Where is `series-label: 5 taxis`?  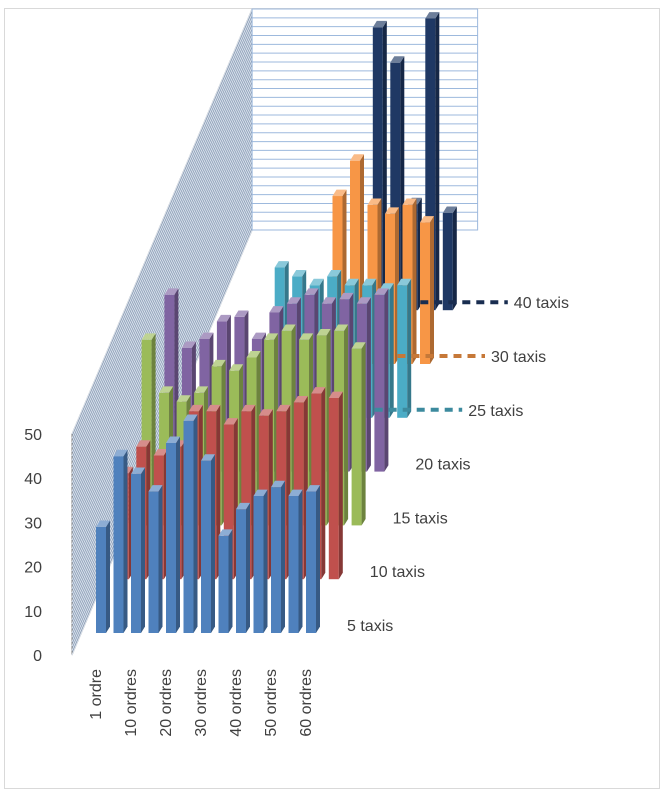 series-label: 5 taxis is located at coordinates (370, 626).